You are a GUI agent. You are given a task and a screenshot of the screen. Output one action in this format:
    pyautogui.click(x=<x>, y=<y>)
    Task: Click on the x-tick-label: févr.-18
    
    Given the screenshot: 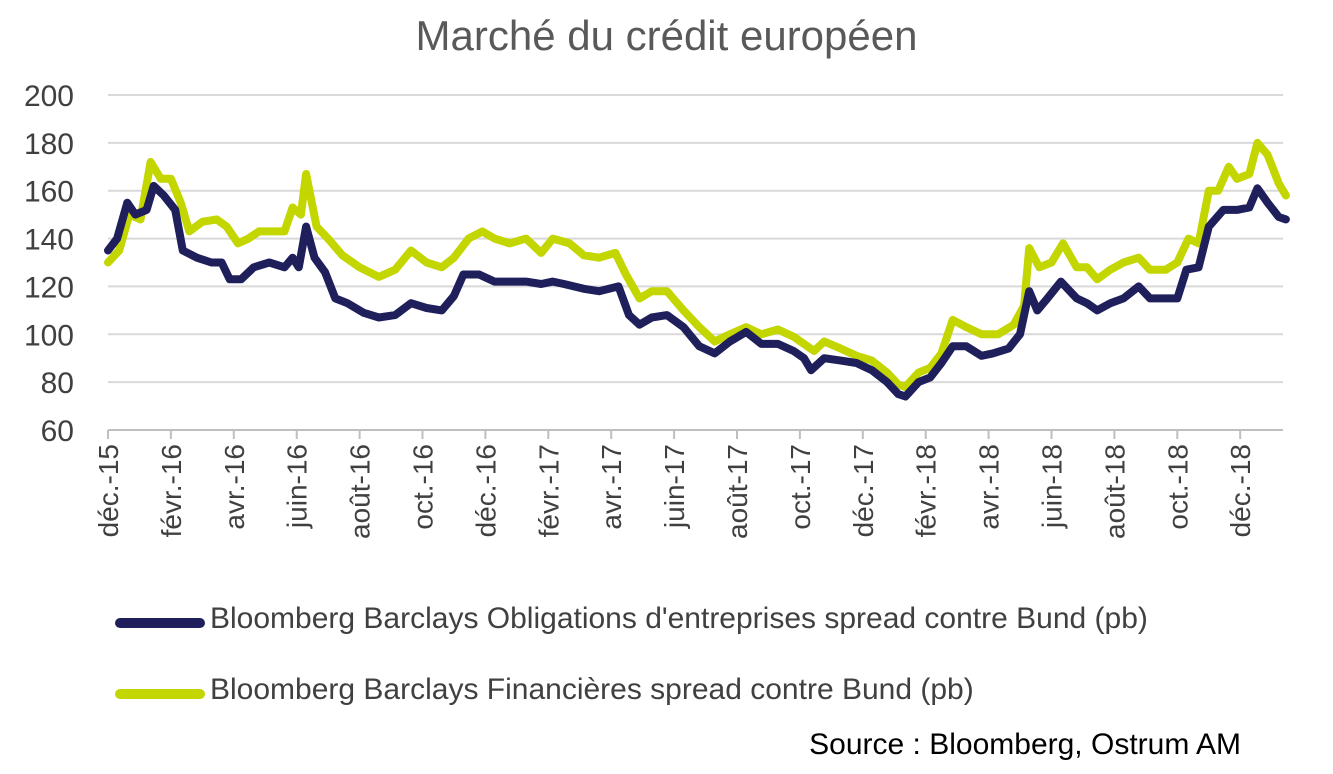 What is the action you would take?
    pyautogui.click(x=926, y=490)
    